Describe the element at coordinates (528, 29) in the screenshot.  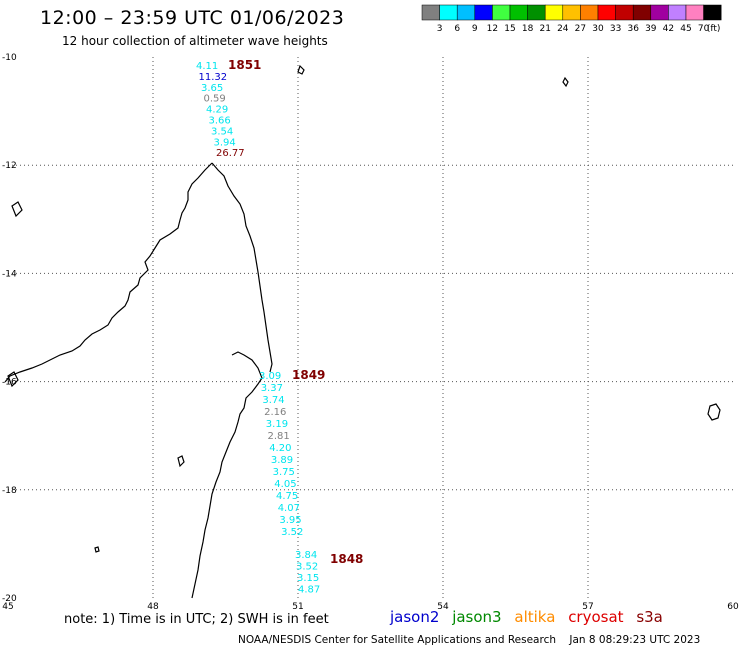
I see `legend-label: 18` at that location.